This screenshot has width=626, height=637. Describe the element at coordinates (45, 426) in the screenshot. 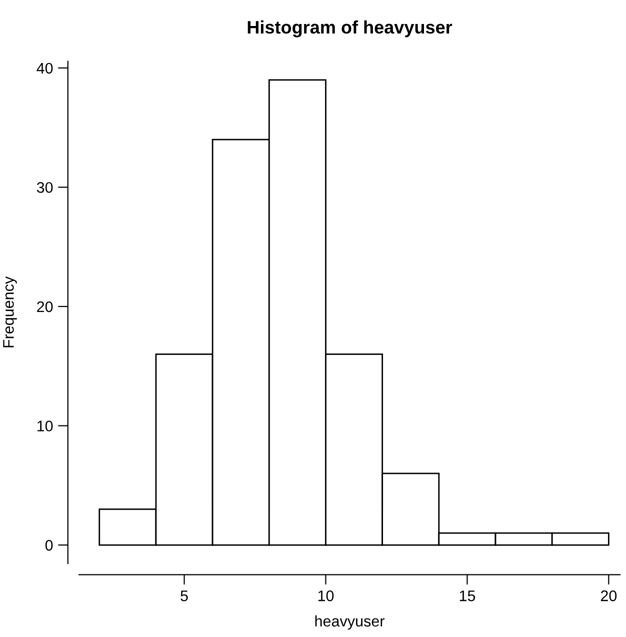

I see `y-tick-label: 10` at that location.